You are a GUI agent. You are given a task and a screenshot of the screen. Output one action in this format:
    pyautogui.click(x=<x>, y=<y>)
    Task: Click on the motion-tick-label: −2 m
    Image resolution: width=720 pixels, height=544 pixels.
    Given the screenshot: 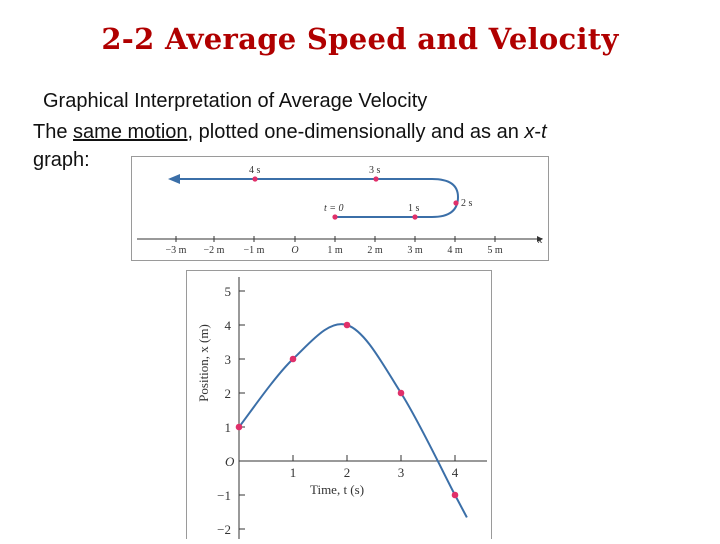 What is the action you would take?
    pyautogui.click(x=214, y=250)
    